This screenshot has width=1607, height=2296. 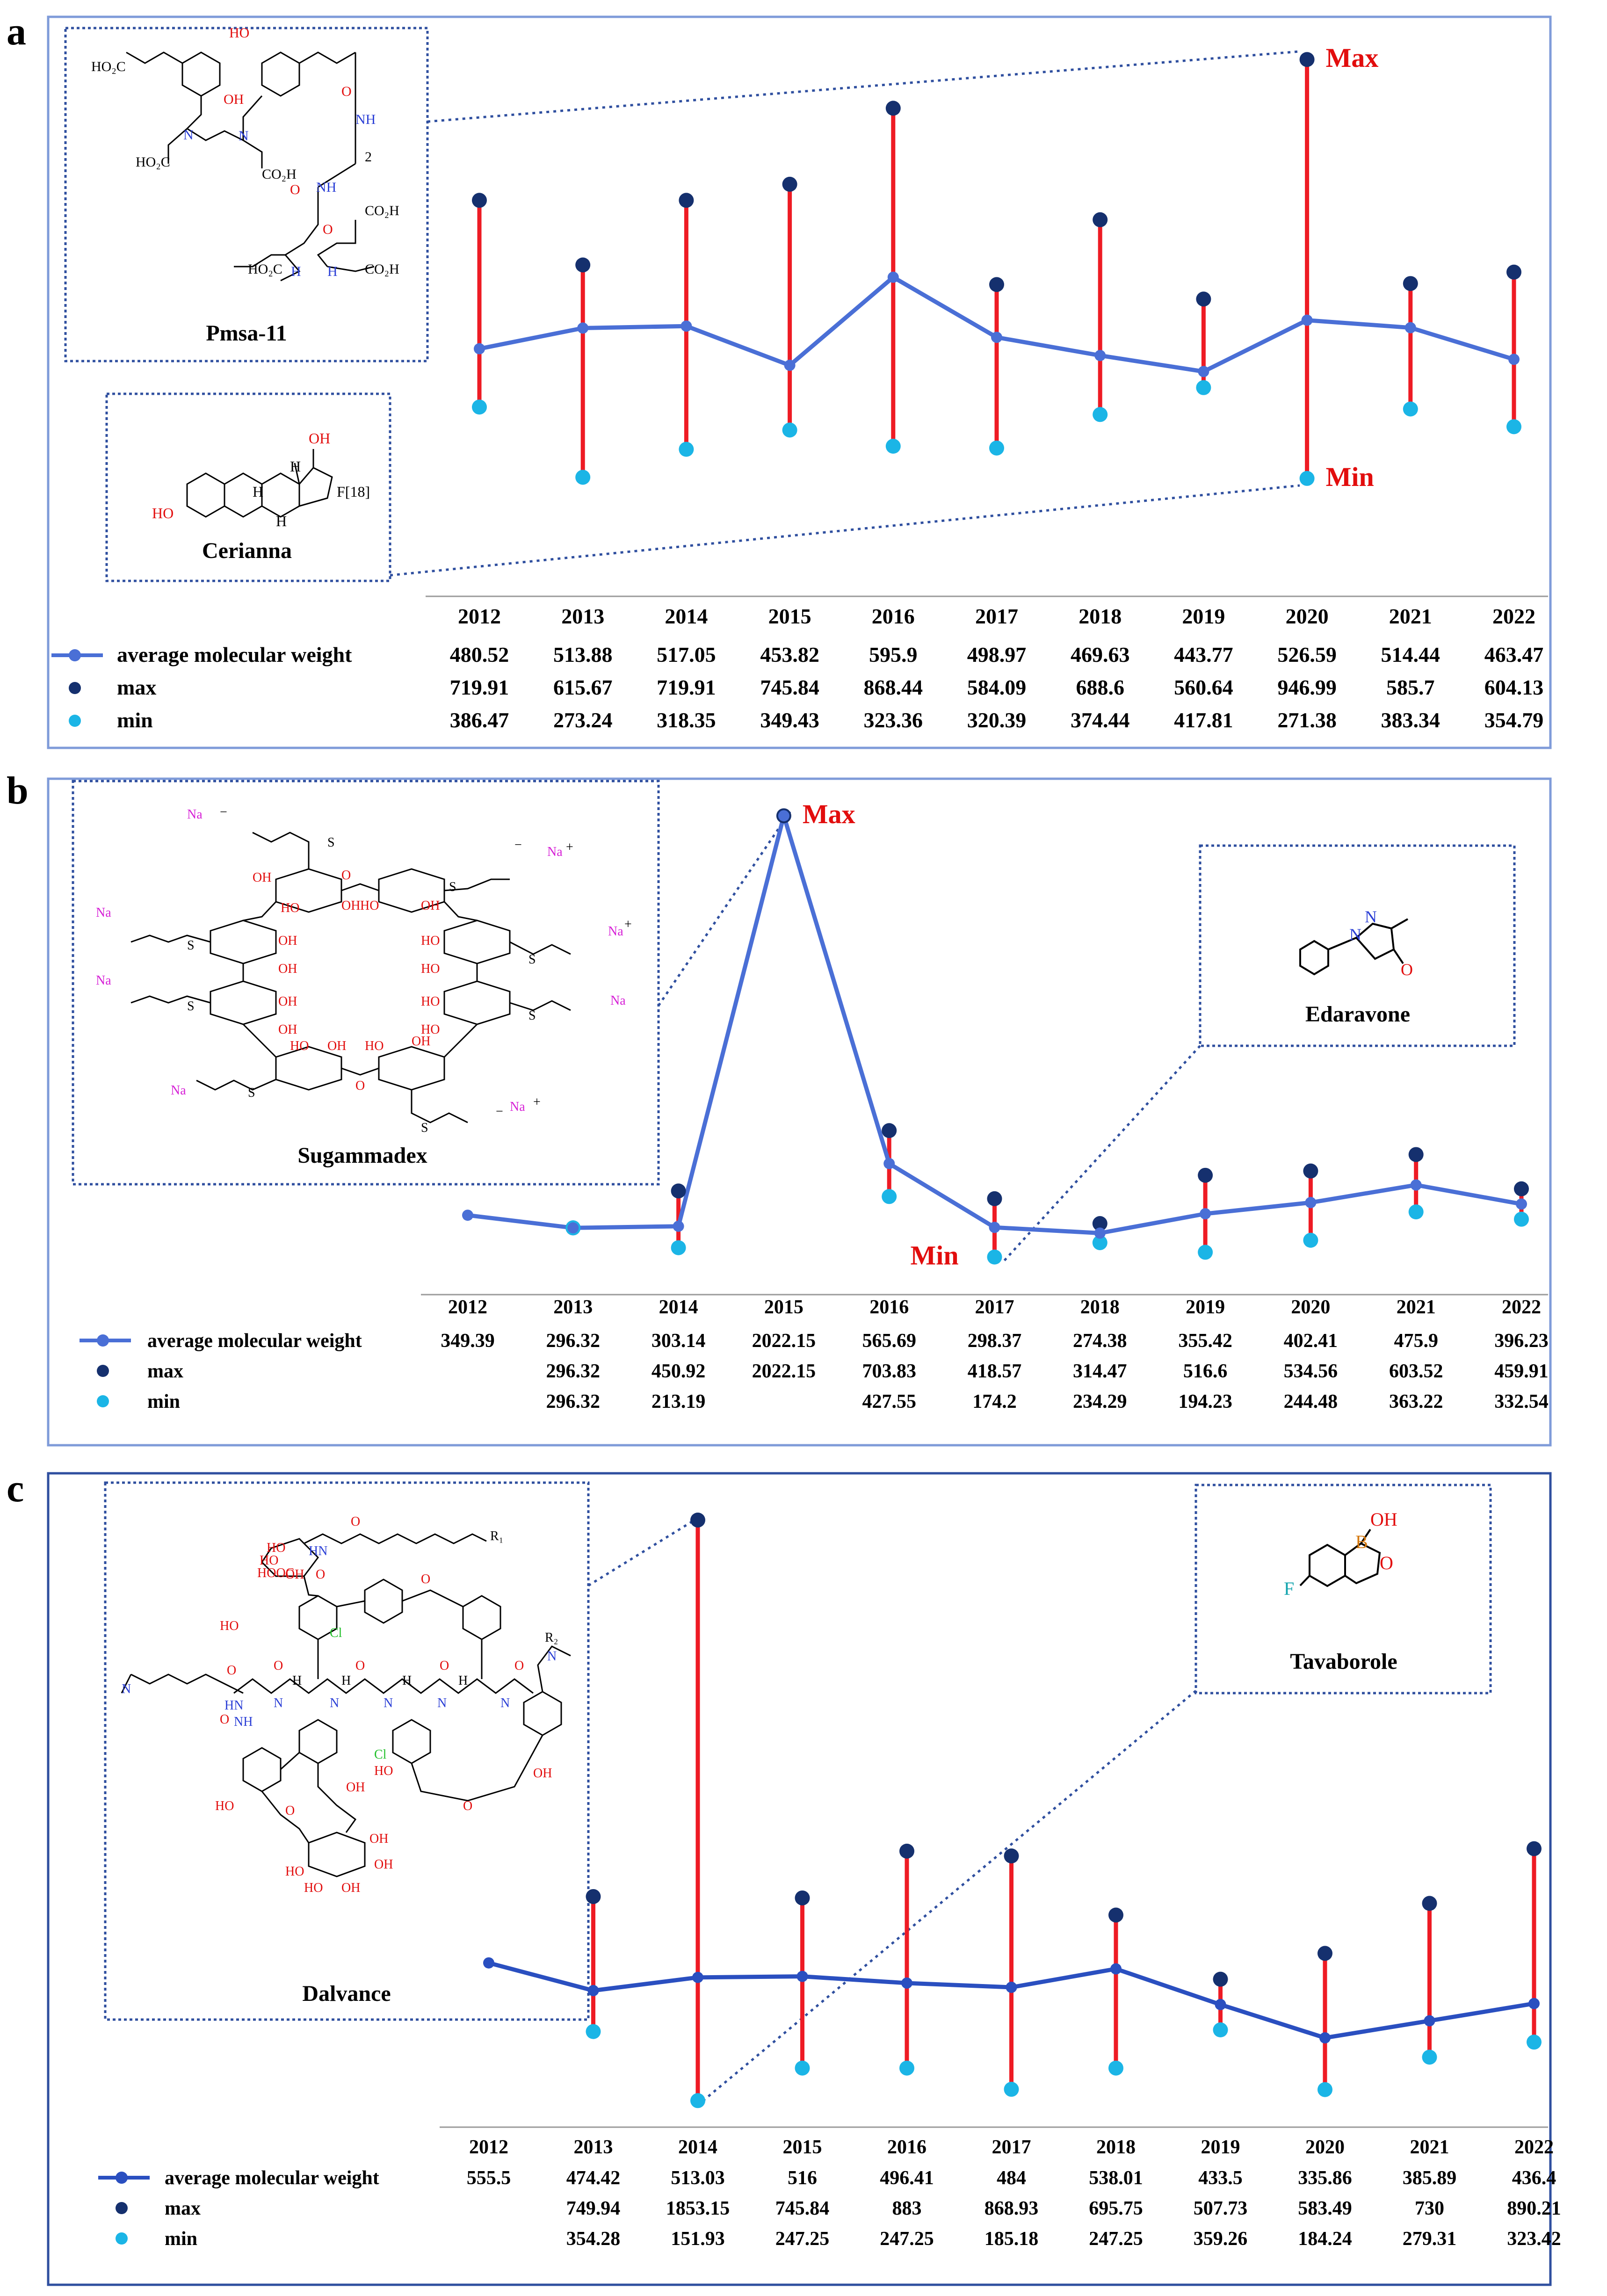 I want to click on sug-s-8: S, so click(x=424, y=1128).